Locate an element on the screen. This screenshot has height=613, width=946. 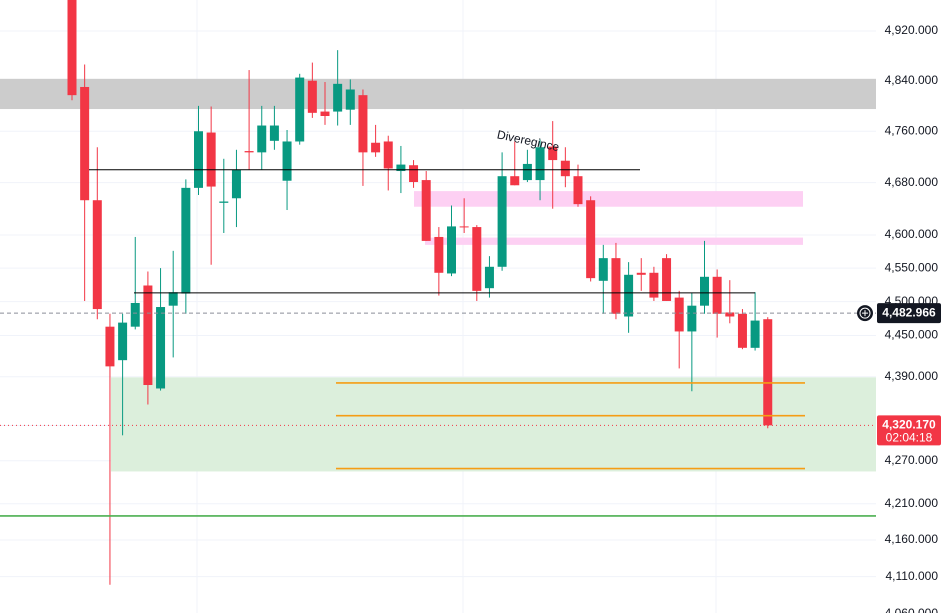
y-tick-label: 4,110.000 is located at coordinates (912, 576).